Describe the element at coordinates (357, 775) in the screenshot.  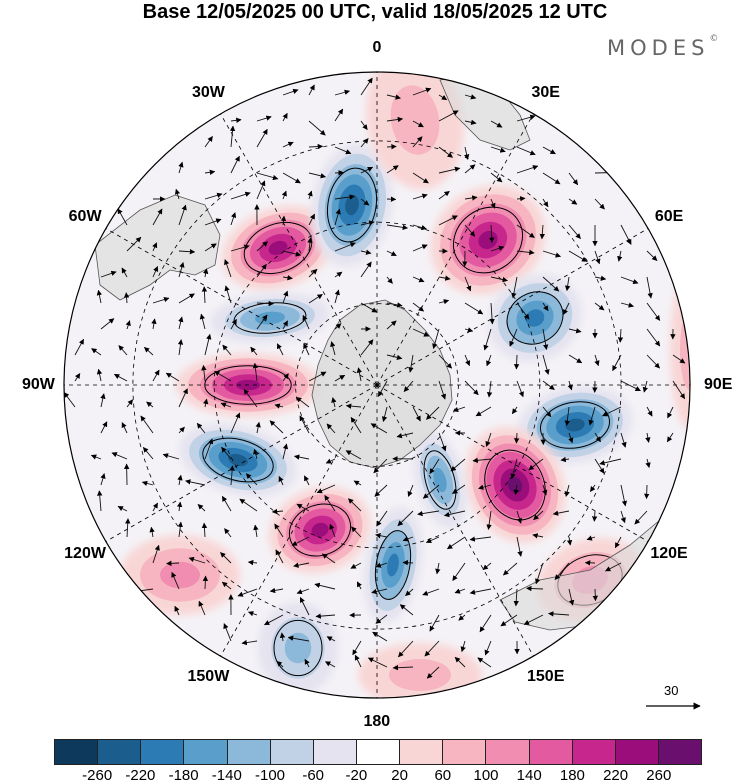
I see `colorbar-tick-label: -20` at that location.